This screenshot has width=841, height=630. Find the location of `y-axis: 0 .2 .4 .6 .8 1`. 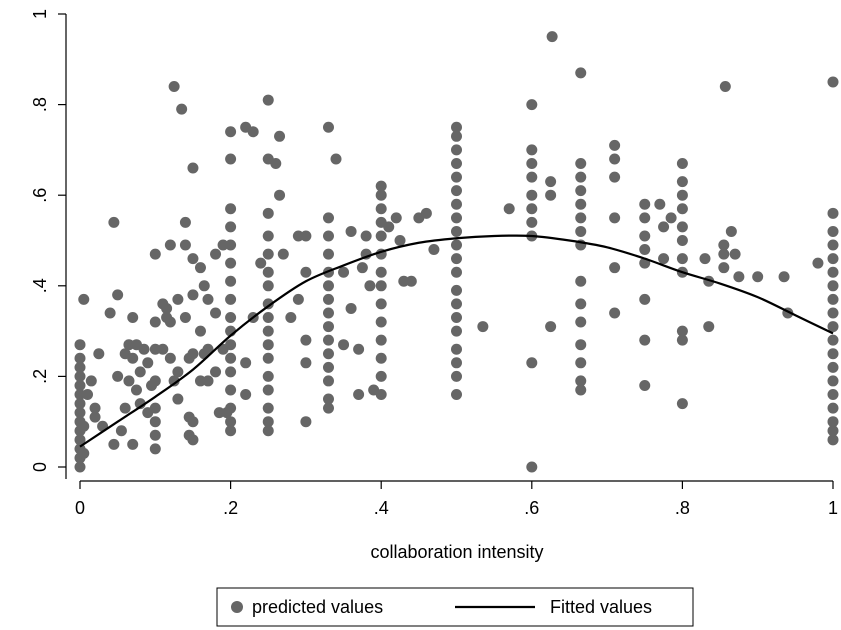

y-axis: 0 .2 .4 .6 .8 1 is located at coordinates (48, 244).